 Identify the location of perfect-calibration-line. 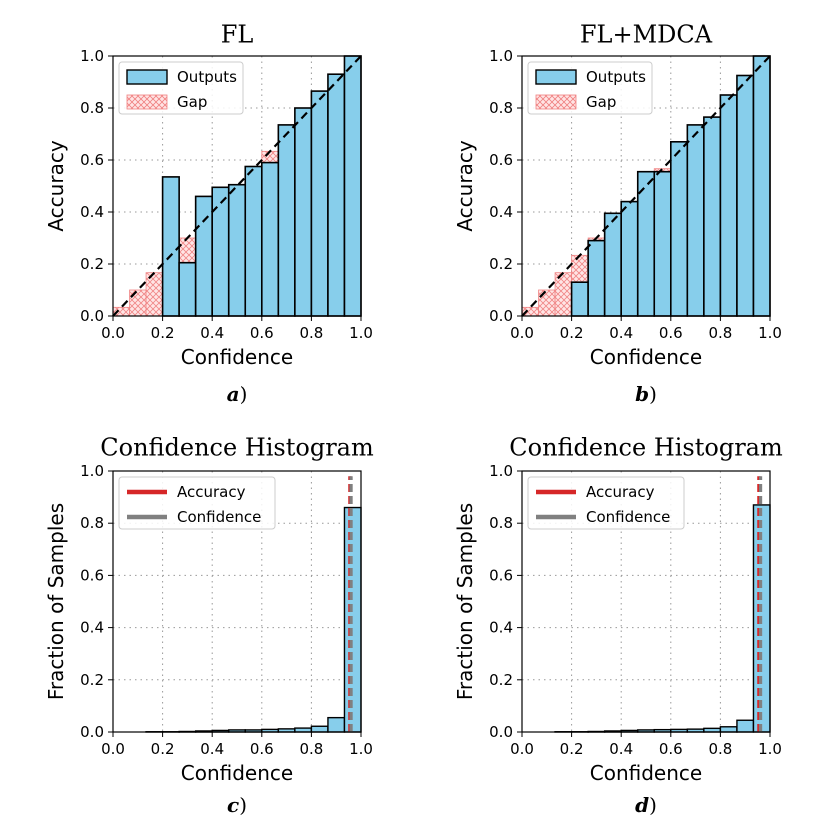
(646, 186).